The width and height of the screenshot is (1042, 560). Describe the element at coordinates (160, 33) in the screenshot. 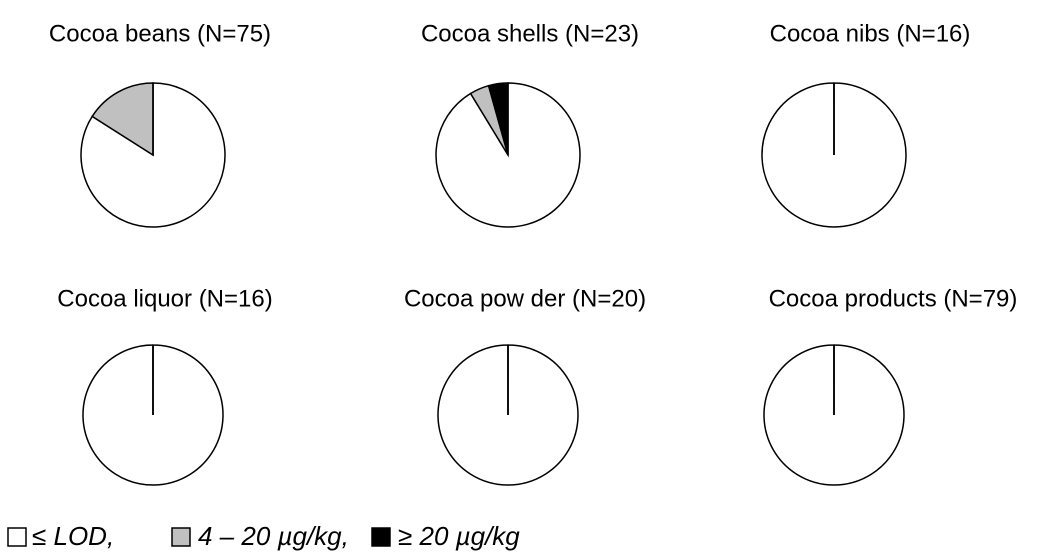

I see `pie-title: Cocoa beans (N=75)` at that location.